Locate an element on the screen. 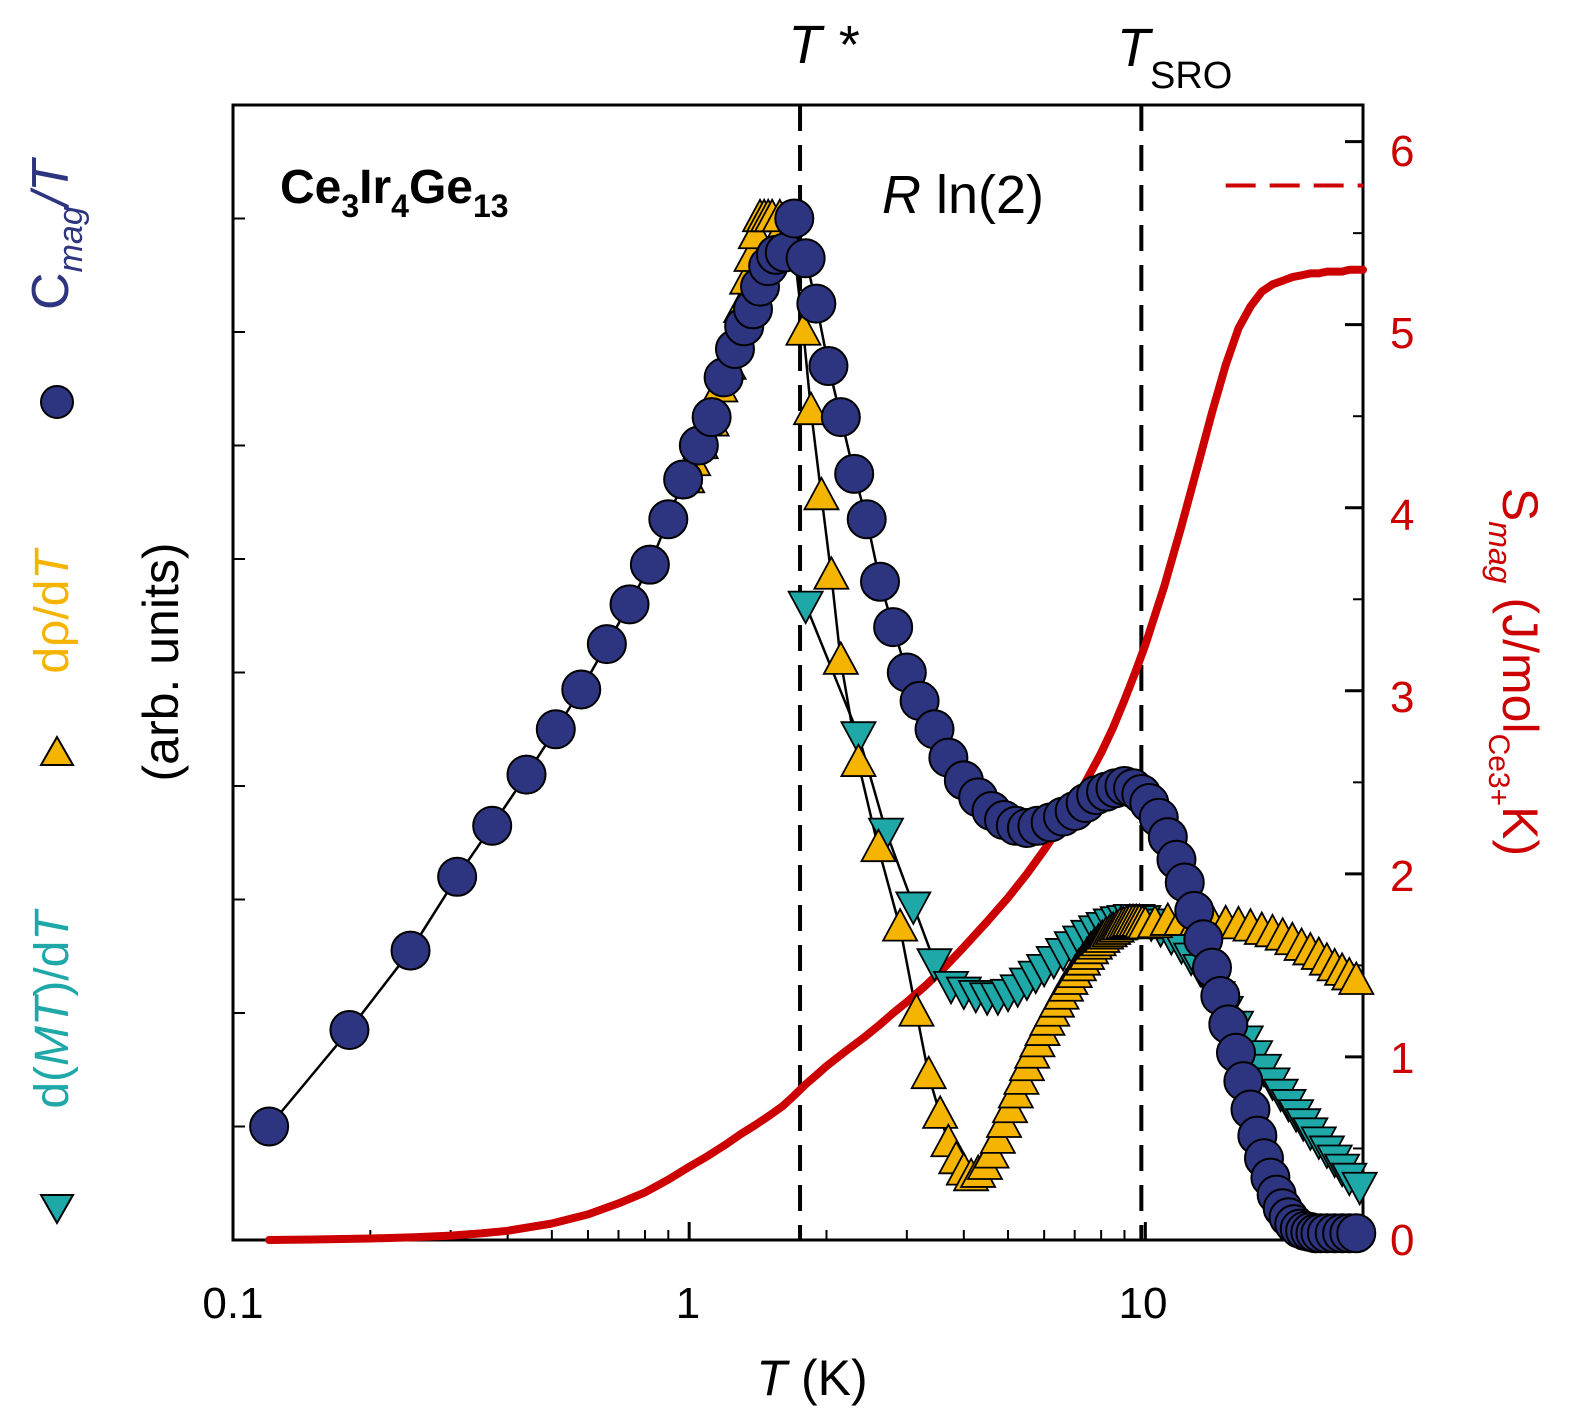 This screenshot has height=1417, width=1570. right-axis-label: Smag (J/molCe3+K) is located at coordinates (1515, 672).